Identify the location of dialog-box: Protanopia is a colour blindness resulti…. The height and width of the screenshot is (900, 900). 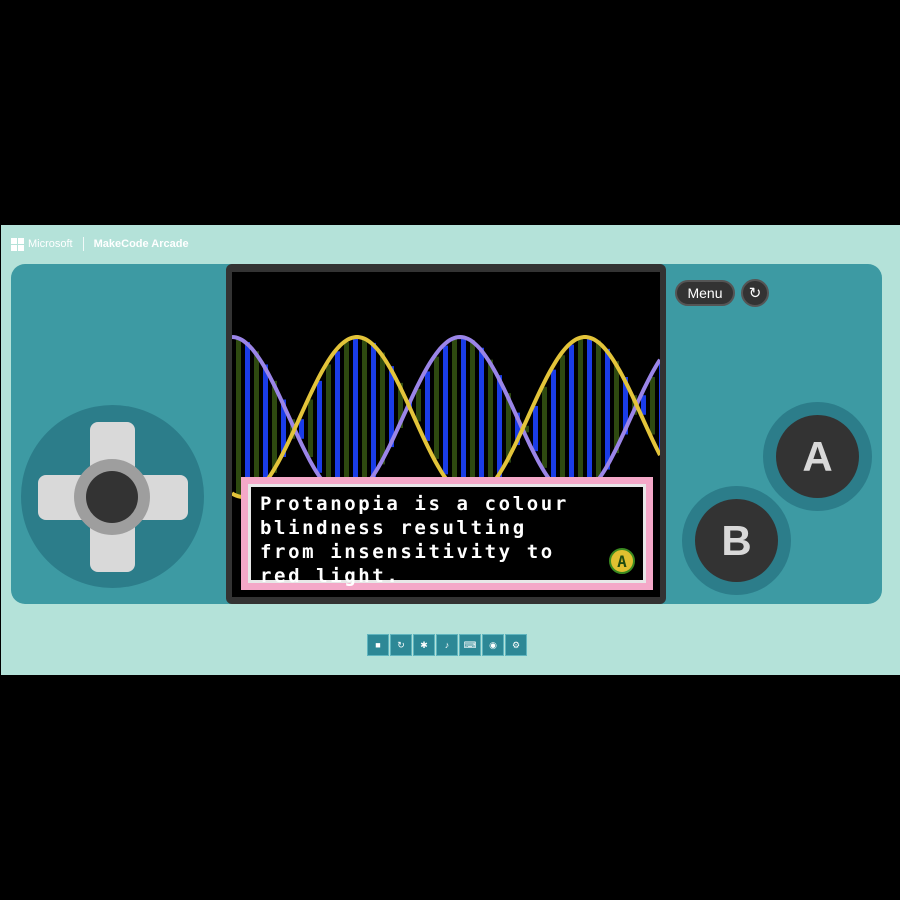
(447, 533).